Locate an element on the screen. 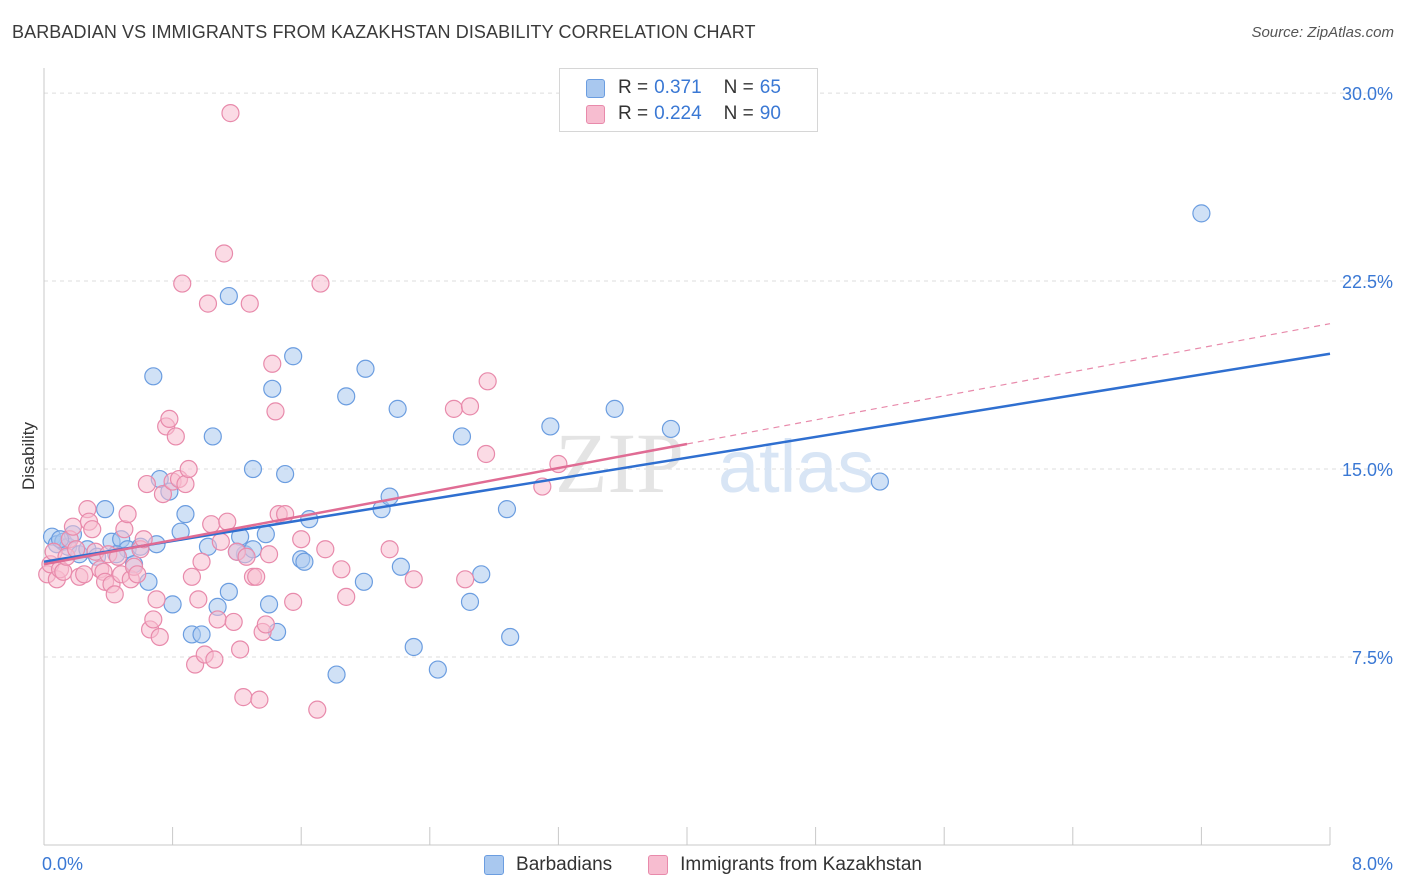  legend-item-kazakhstan: Immigrants from Kazakhstan is located at coordinates (785, 865).